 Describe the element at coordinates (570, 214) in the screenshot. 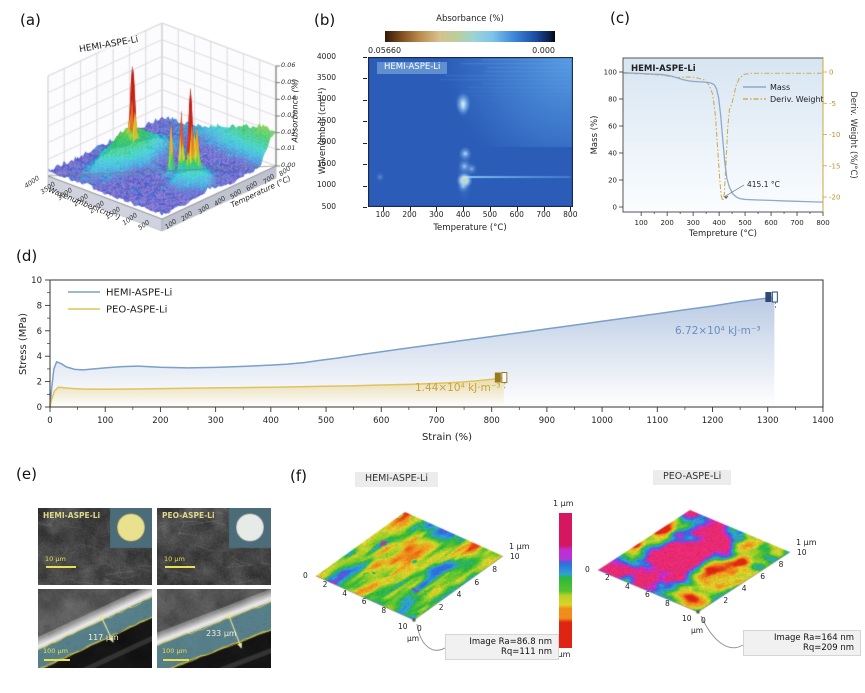

I see `b-temperature-tick: 800` at that location.